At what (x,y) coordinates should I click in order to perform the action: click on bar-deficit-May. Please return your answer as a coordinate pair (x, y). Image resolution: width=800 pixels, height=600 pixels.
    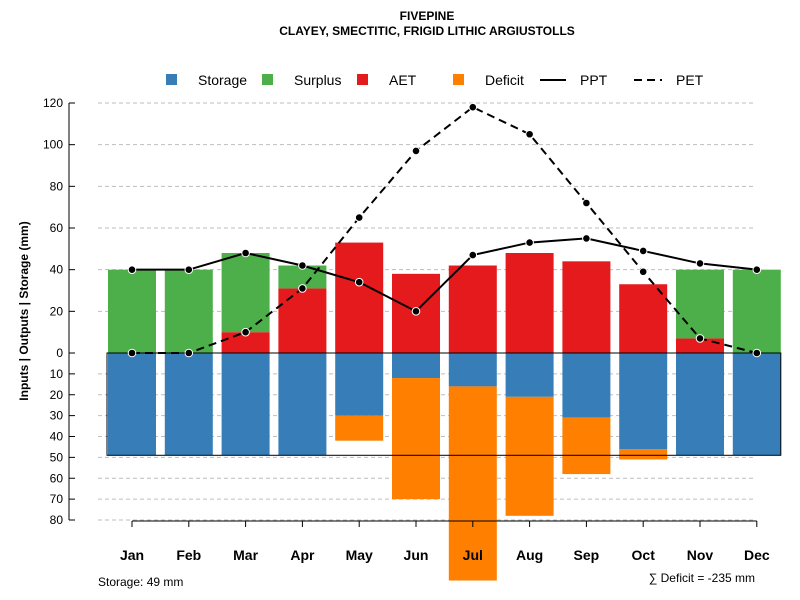
    Looking at the image, I should click on (359, 428).